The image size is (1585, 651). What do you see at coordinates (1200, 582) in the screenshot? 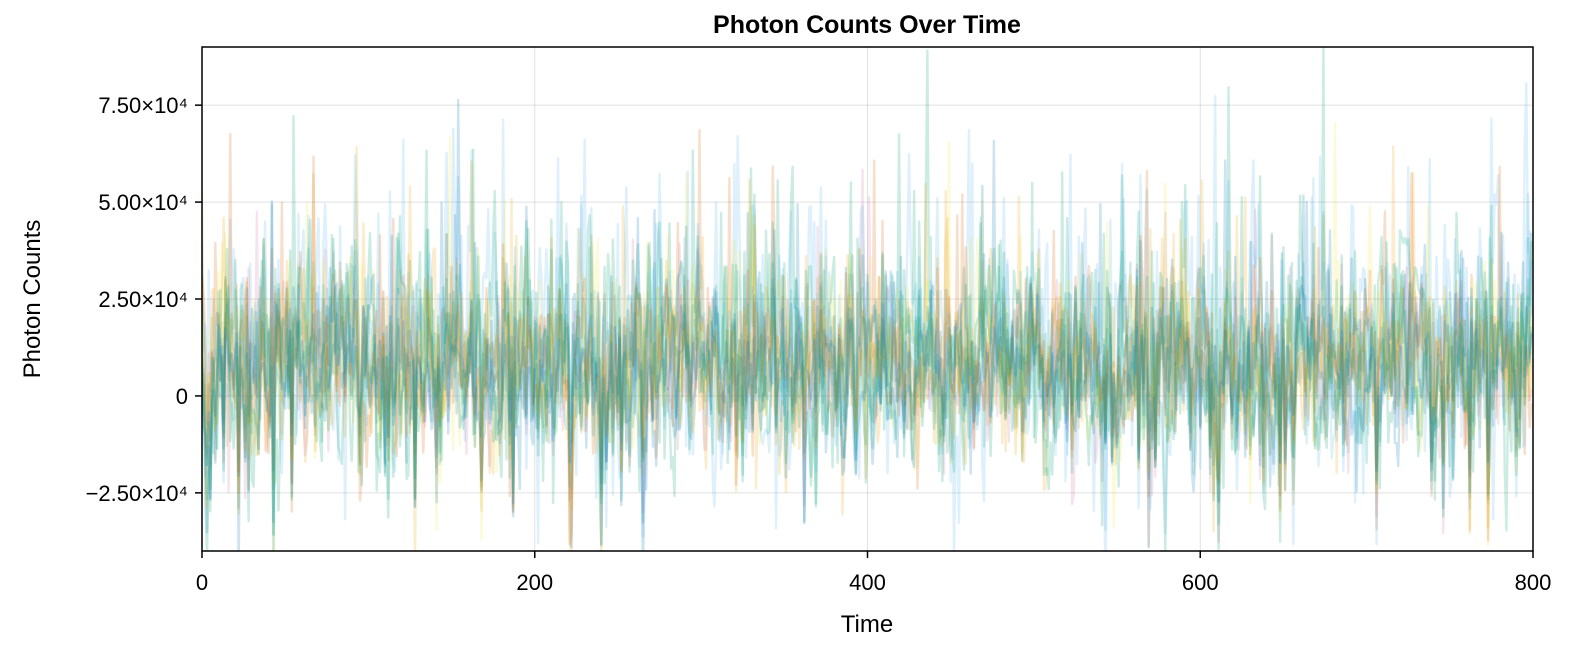
I see `x-tick-label: 600` at bounding box center [1200, 582].